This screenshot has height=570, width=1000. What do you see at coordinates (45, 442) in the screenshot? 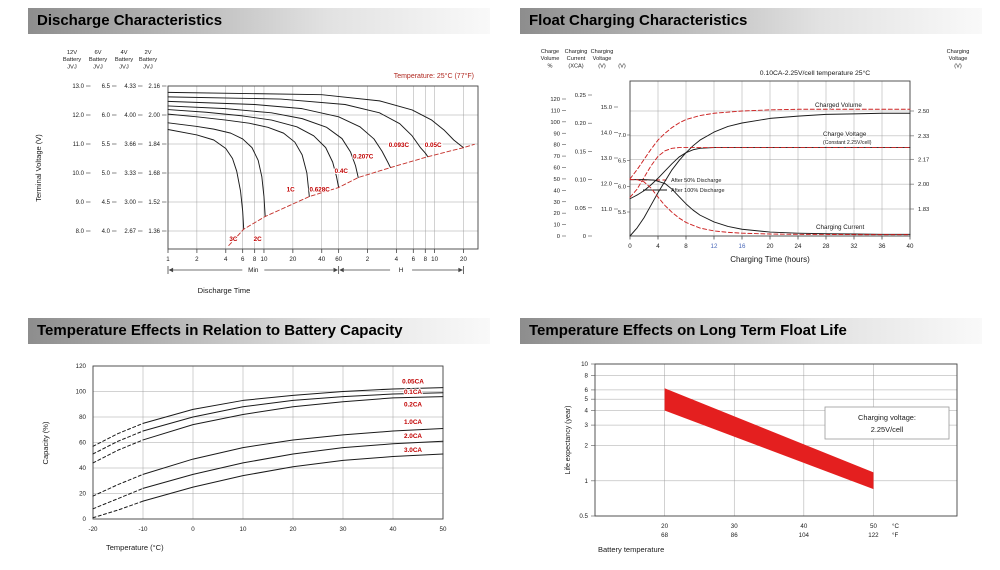
I see `y-axis-title: Capacity (%)` at bounding box center [45, 442].